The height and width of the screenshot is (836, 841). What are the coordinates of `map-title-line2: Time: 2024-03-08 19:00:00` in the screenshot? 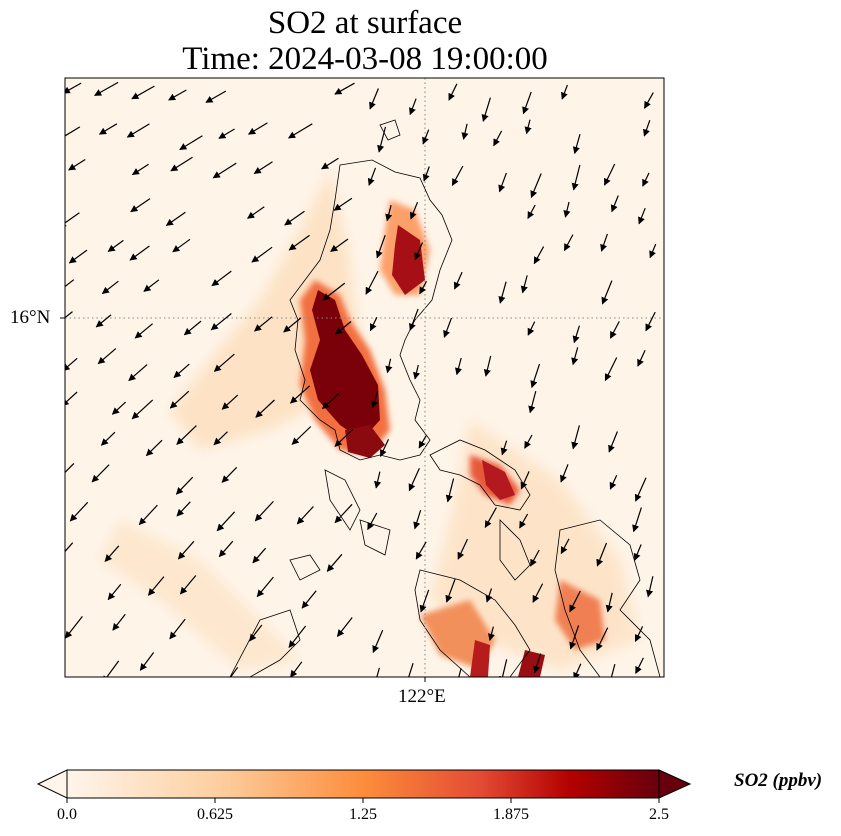 It's located at (365, 59).